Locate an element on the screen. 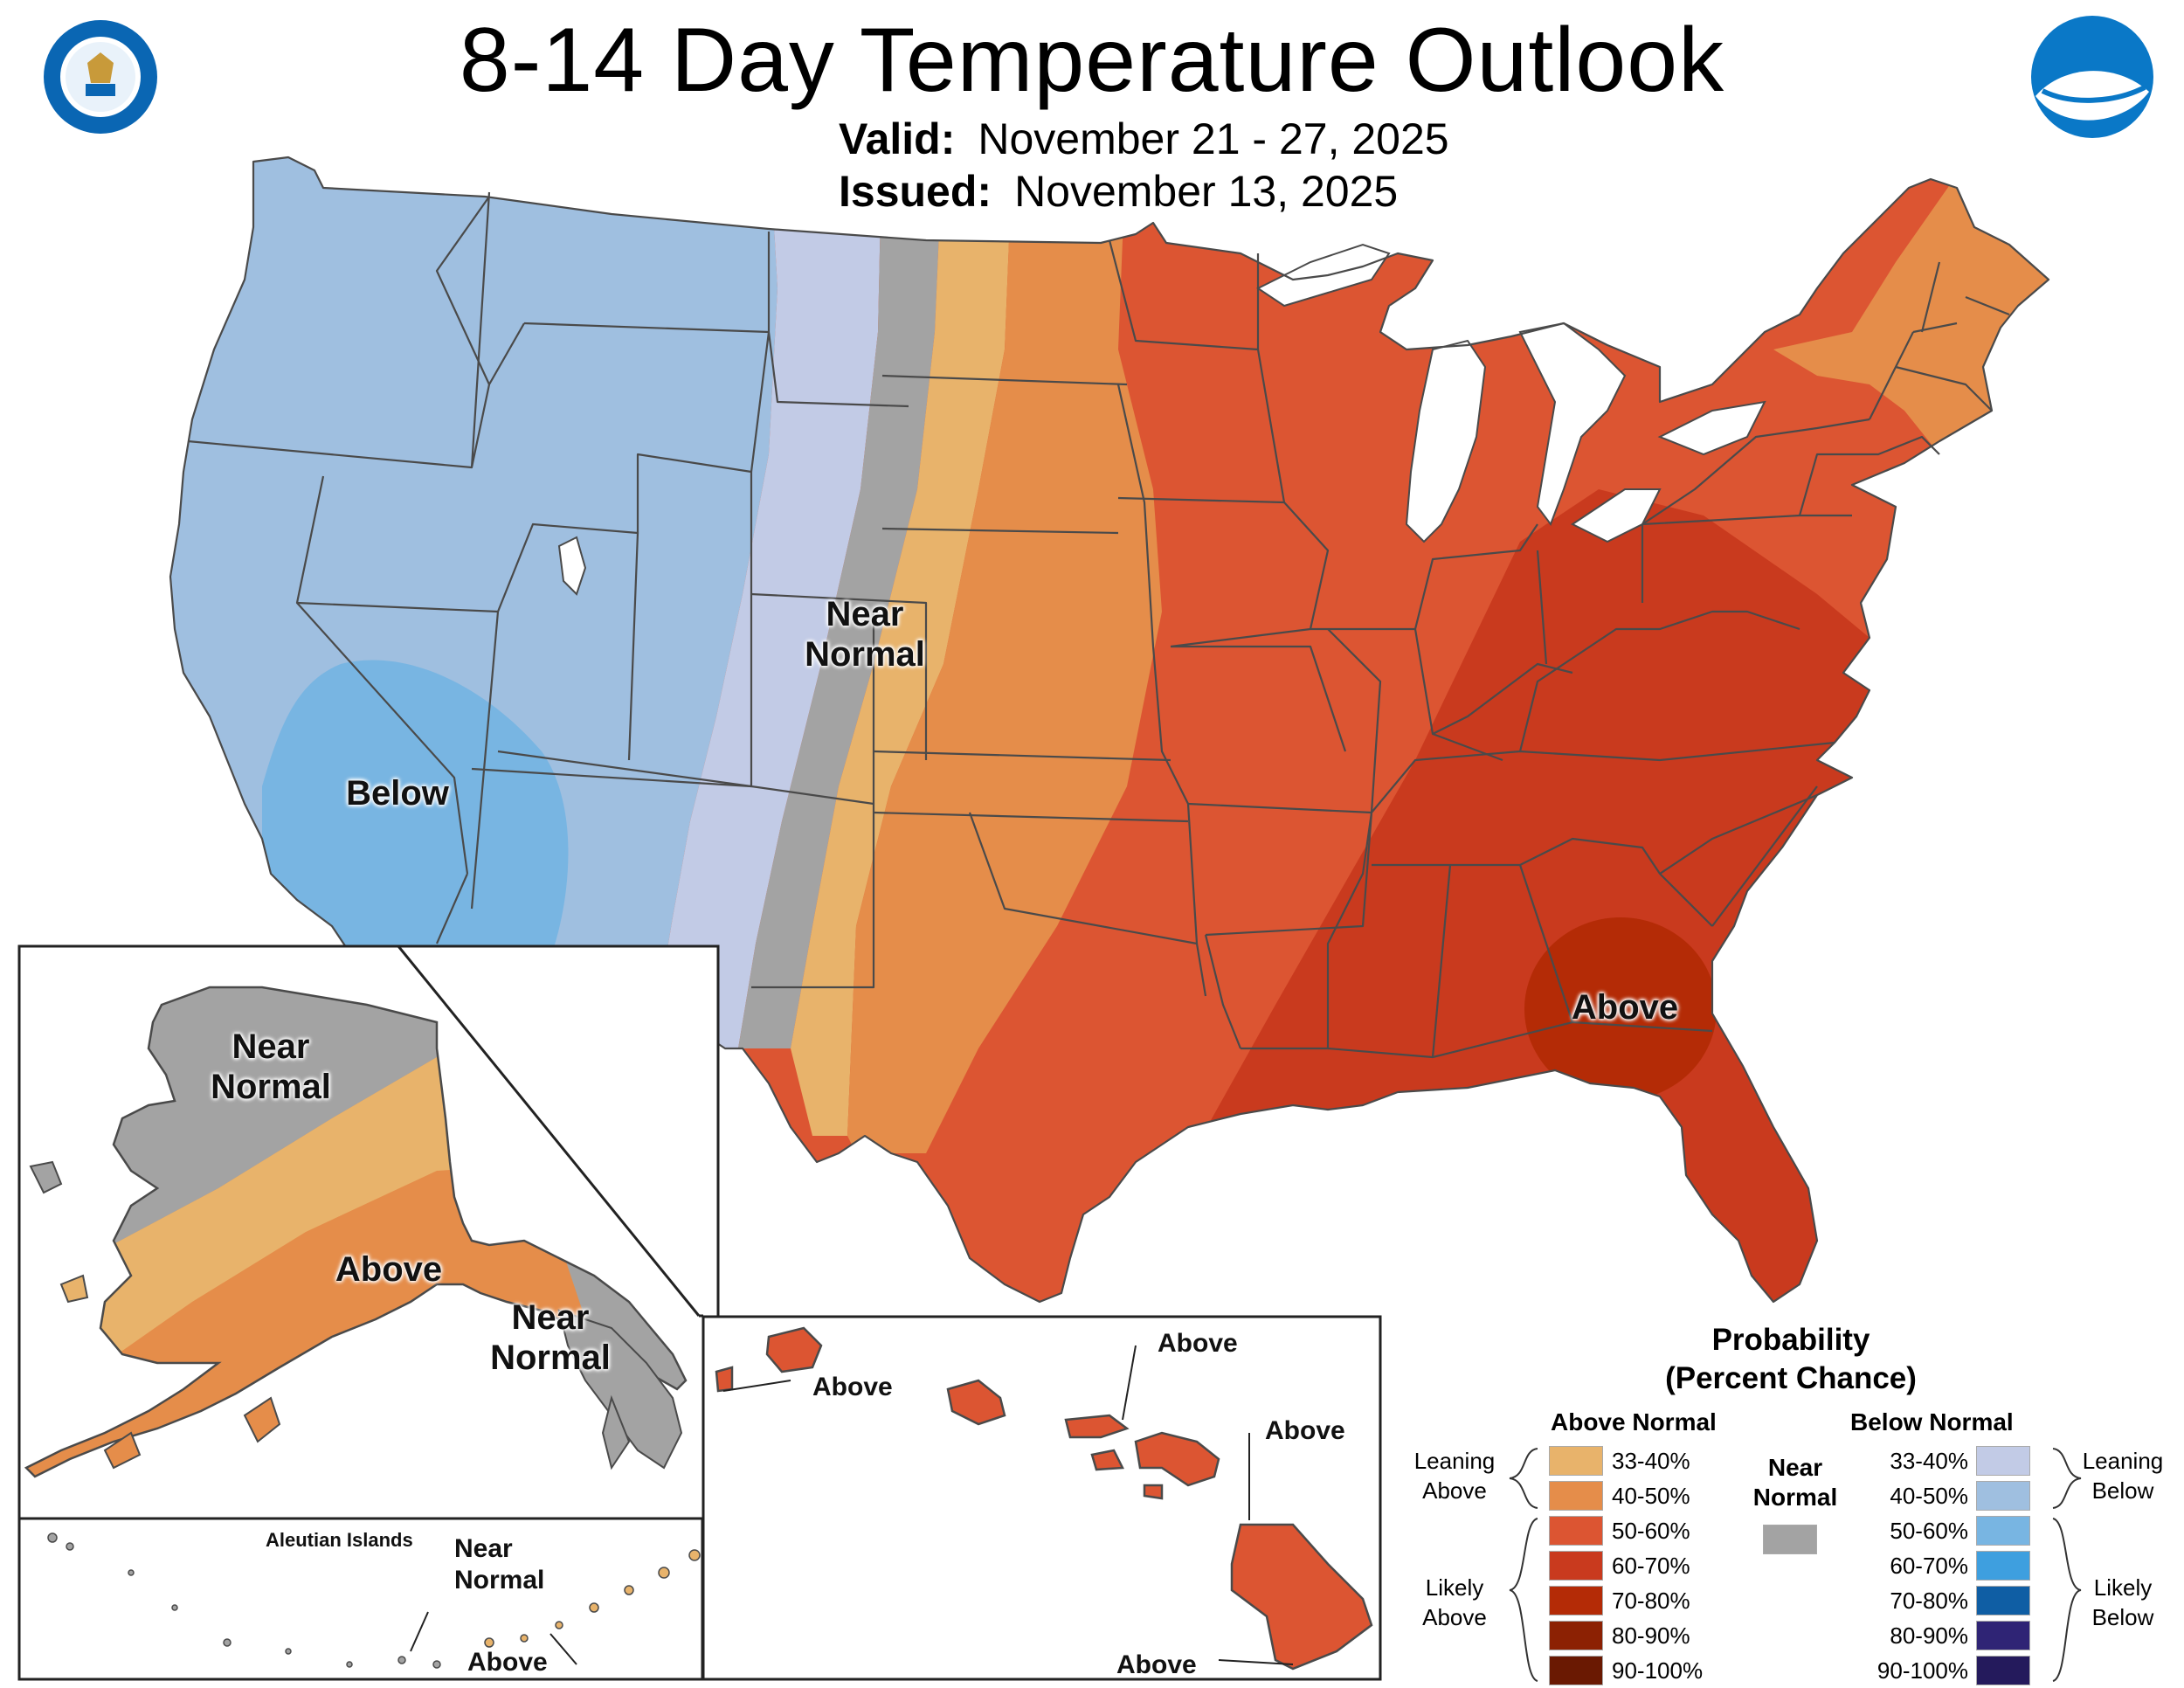 The image size is (2184, 1688). legend-near-swatch is located at coordinates (1790, 1539).